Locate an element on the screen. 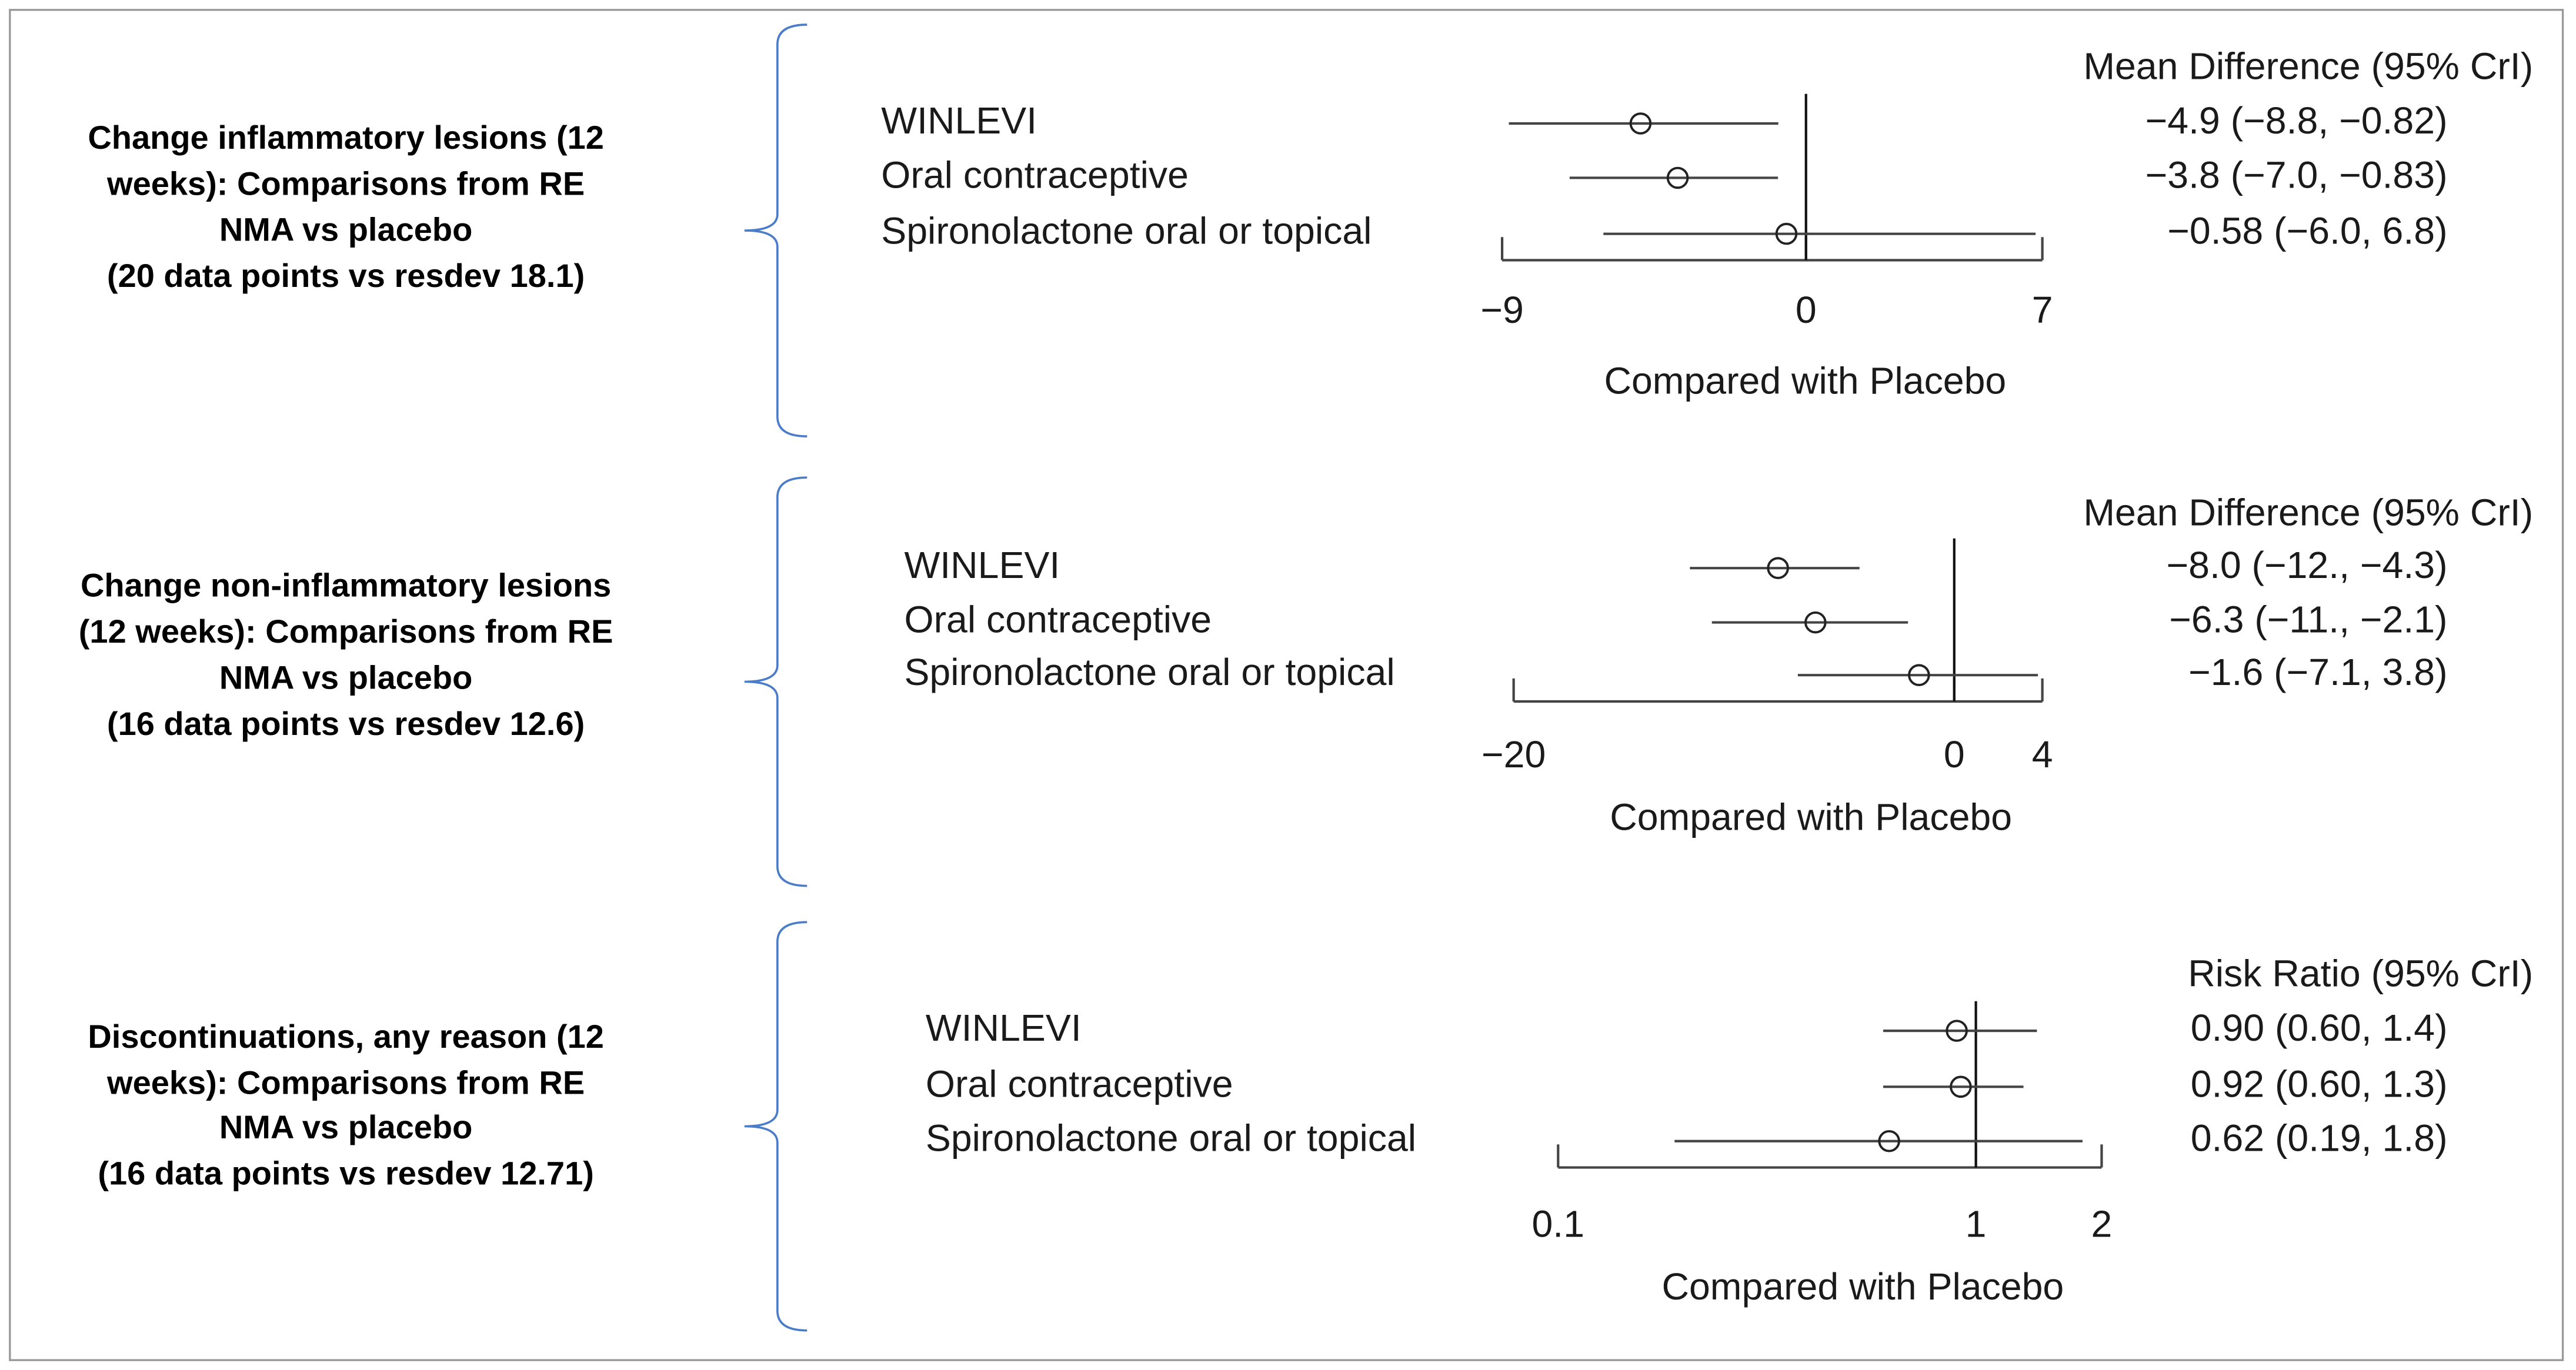  description-line: (16 data points vs resdev 12.6) is located at coordinates (346, 723).